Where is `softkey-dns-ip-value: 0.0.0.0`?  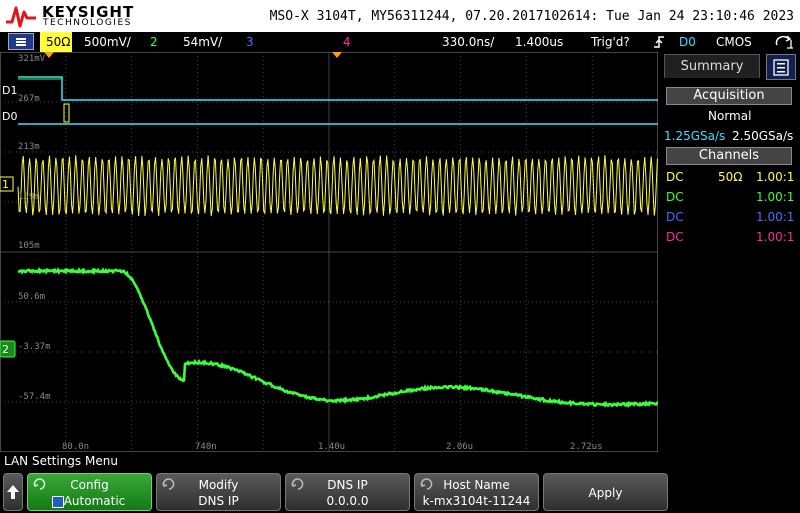 softkey-dns-ip-value: 0.0.0.0 is located at coordinates (347, 501).